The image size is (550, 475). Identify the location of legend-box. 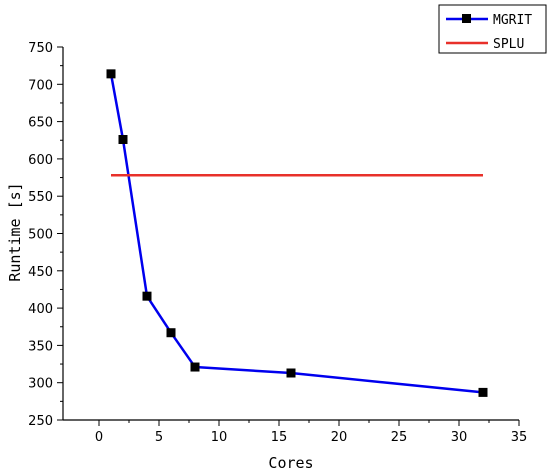
(492, 29).